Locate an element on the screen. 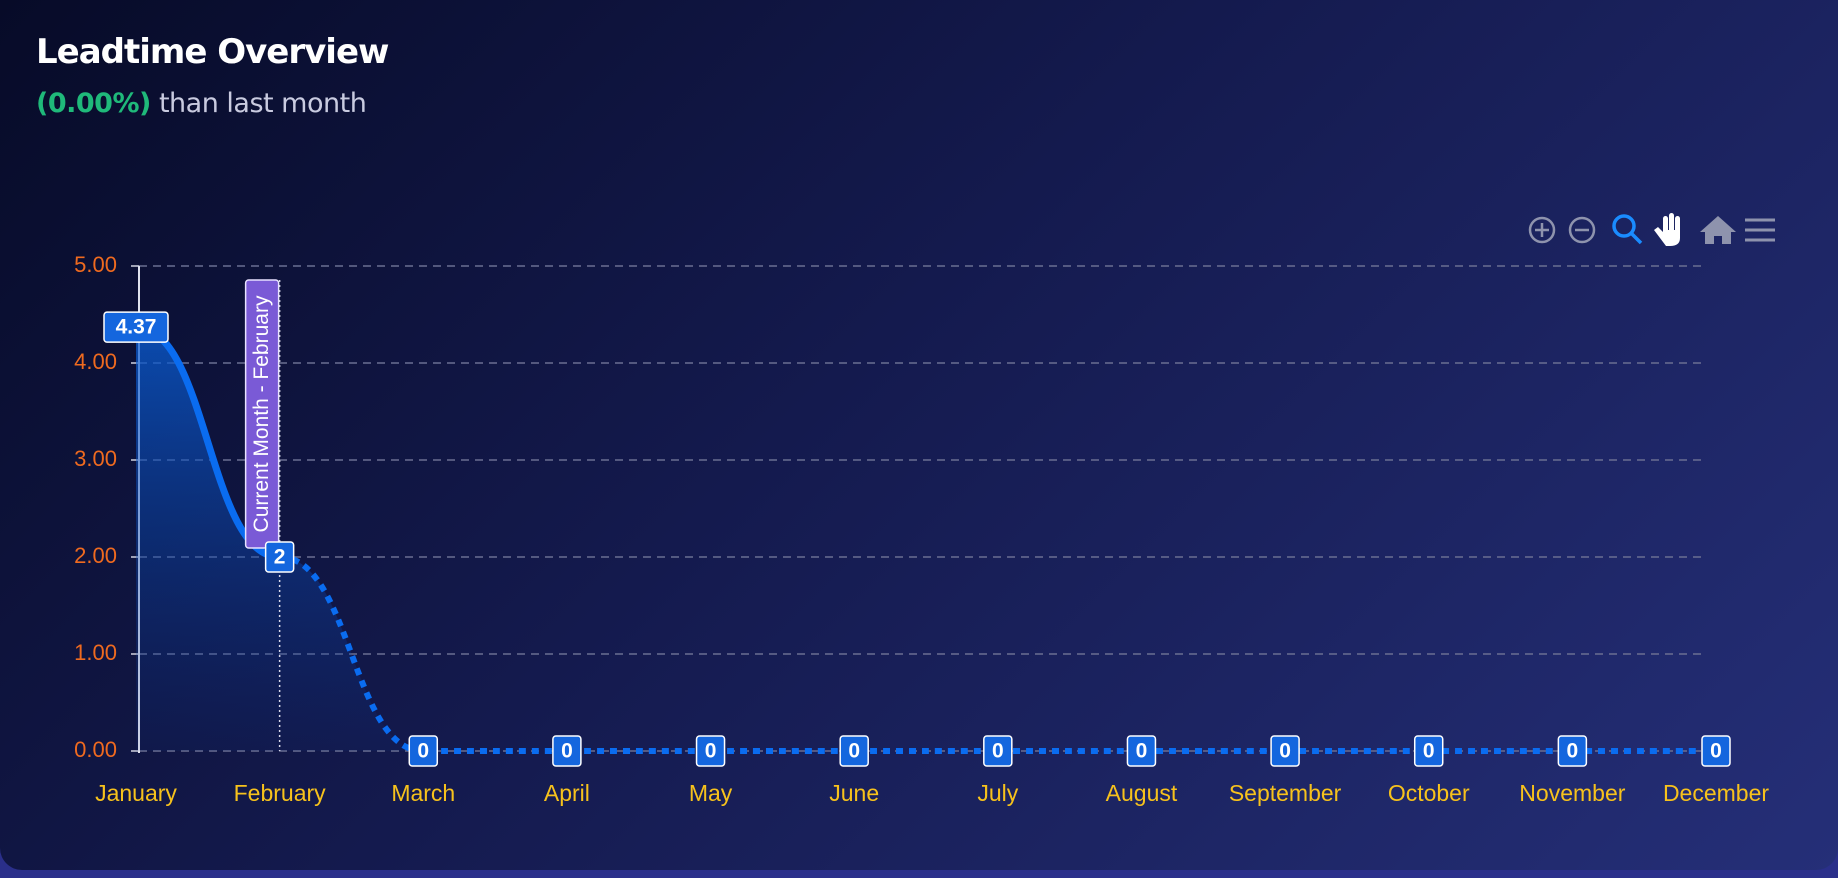 The width and height of the screenshot is (1838, 878). y-tick-label: 0.00 is located at coordinates (95, 749).